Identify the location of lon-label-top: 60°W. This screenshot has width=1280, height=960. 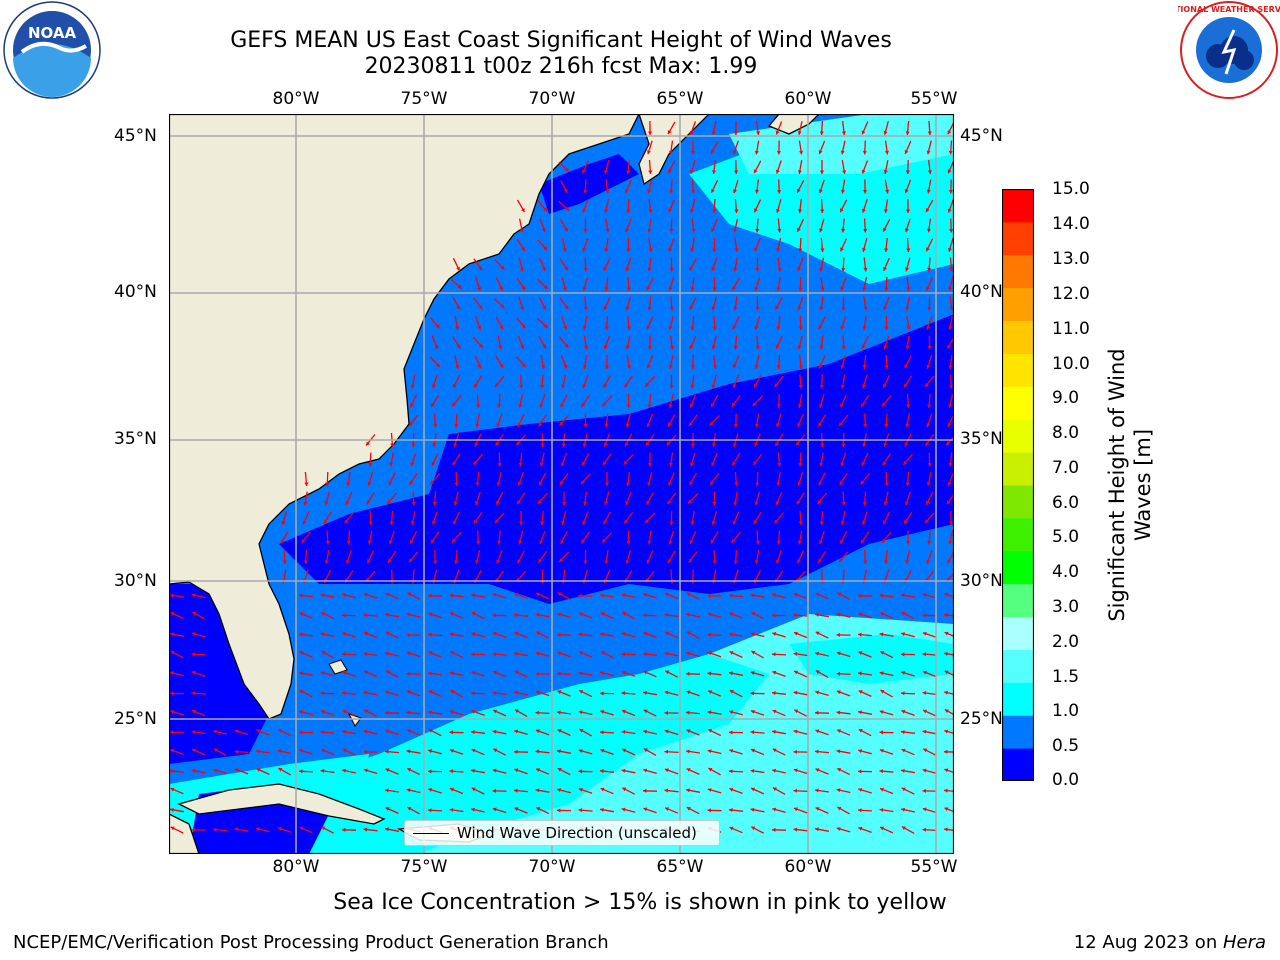
(808, 99).